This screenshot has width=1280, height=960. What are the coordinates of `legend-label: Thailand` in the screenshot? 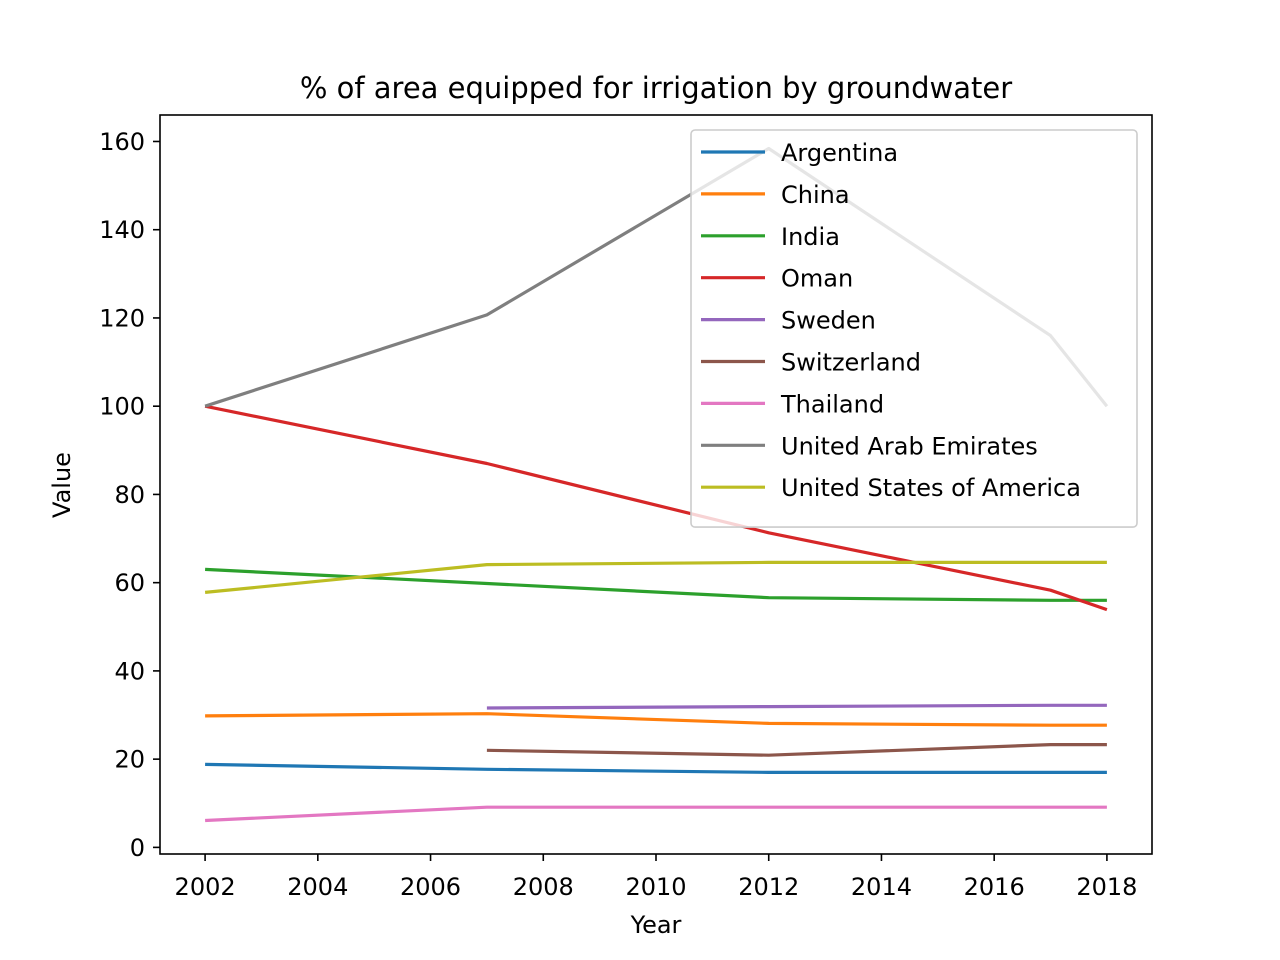 It's located at (832, 404).